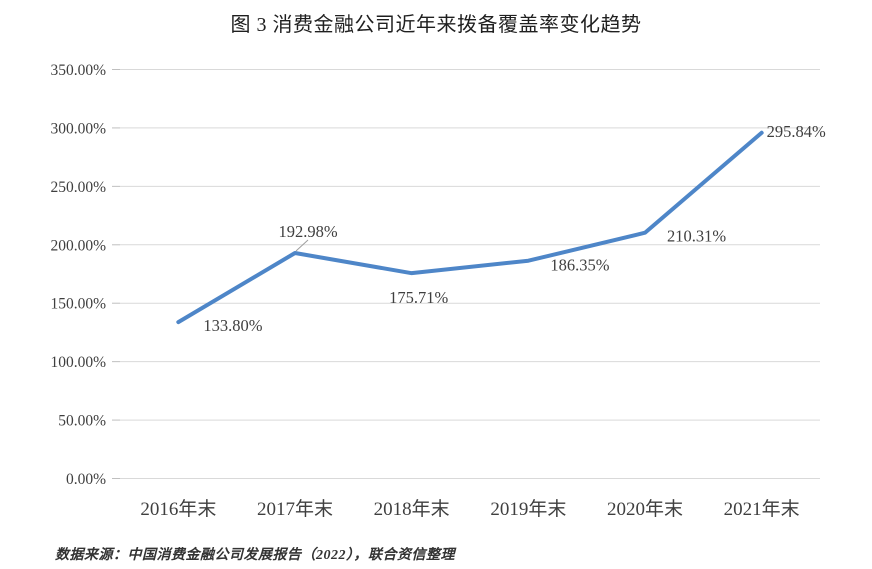 Image resolution: width=872 pixels, height=569 pixels. Describe the element at coordinates (528, 509) in the screenshot. I see `x-axis-label: 2019年末` at that location.